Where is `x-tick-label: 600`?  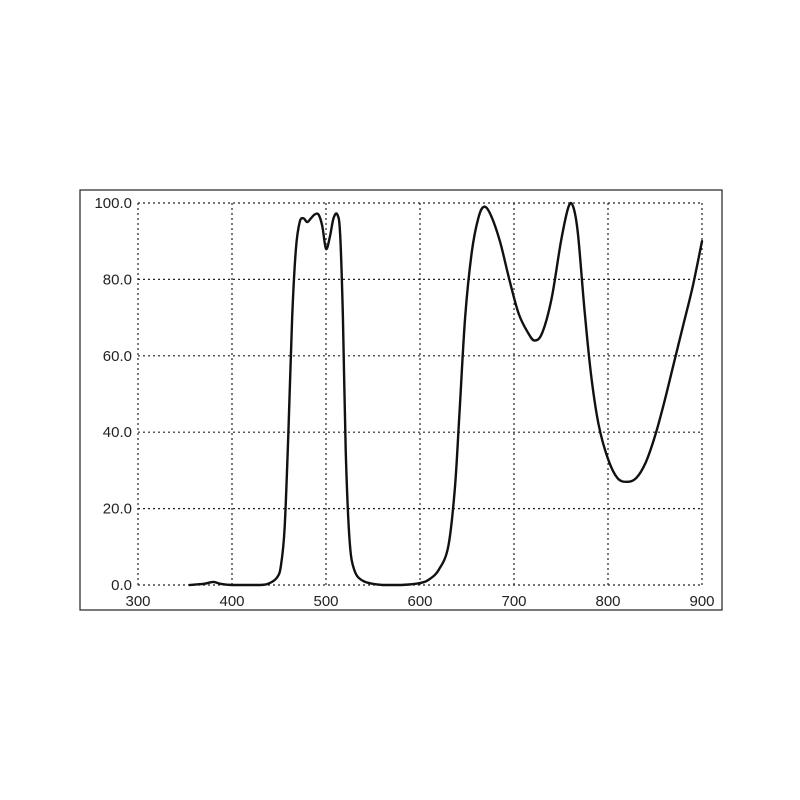
x-tick-label: 600 is located at coordinates (419, 601).